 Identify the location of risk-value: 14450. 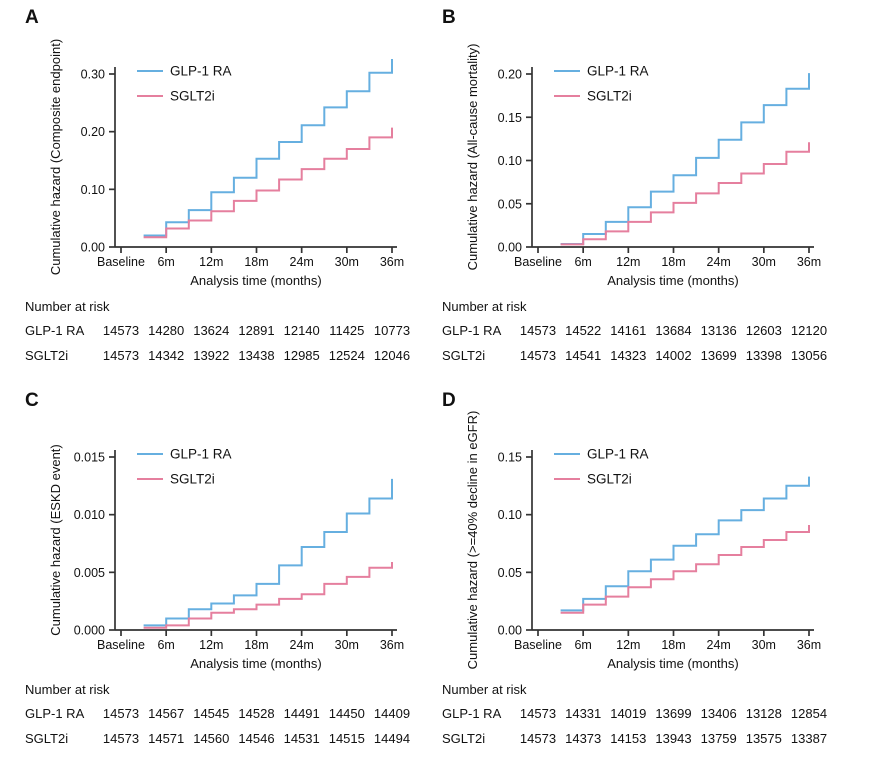
(346, 713).